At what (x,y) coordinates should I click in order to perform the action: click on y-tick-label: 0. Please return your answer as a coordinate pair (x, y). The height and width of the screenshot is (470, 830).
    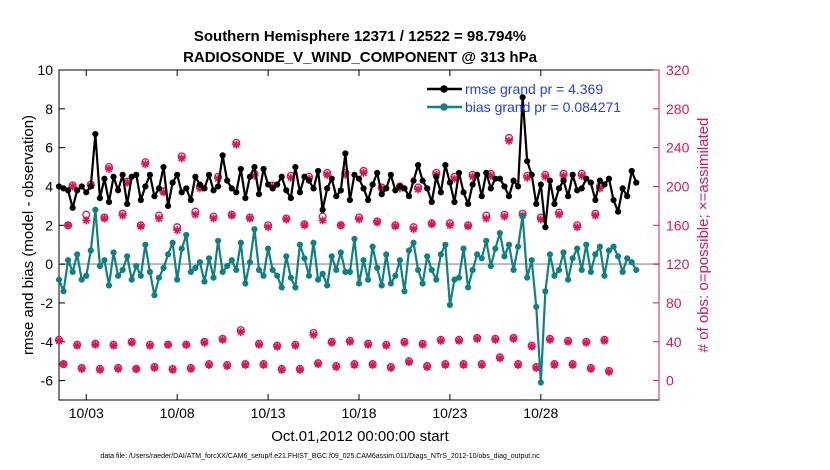
    Looking at the image, I should click on (49, 264).